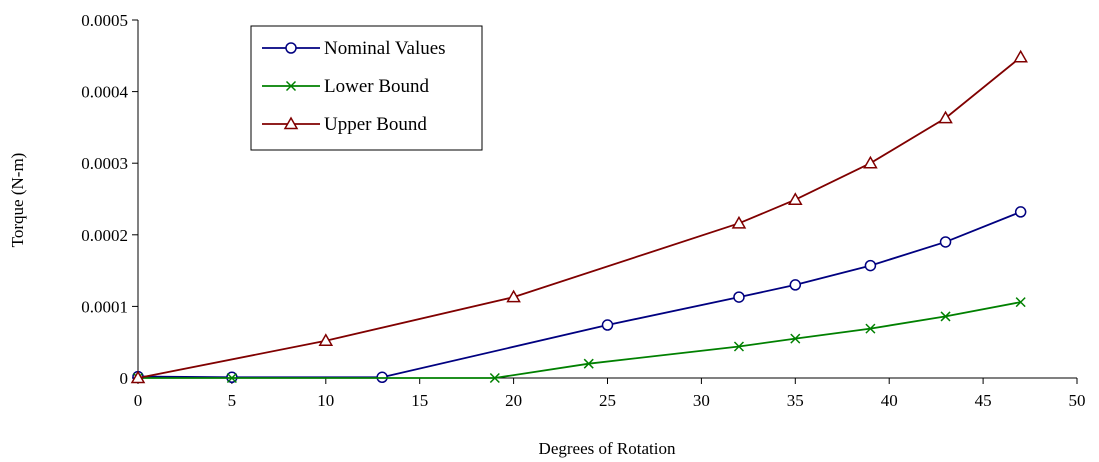 The width and height of the screenshot is (1099, 462). I want to click on y-tick-label: 0.0004, so click(104, 92).